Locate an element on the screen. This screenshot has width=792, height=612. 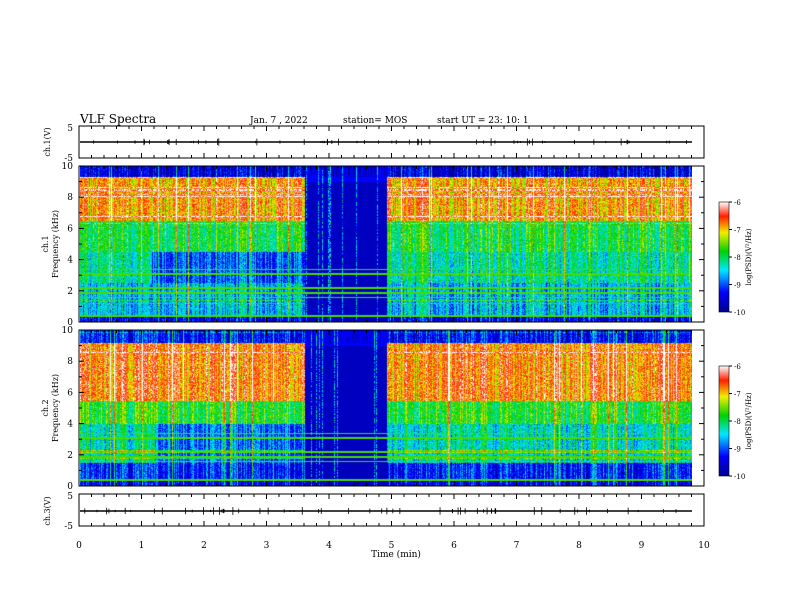
ch3-voltage-ylabel: ch.3(V) is located at coordinates (47, 510).